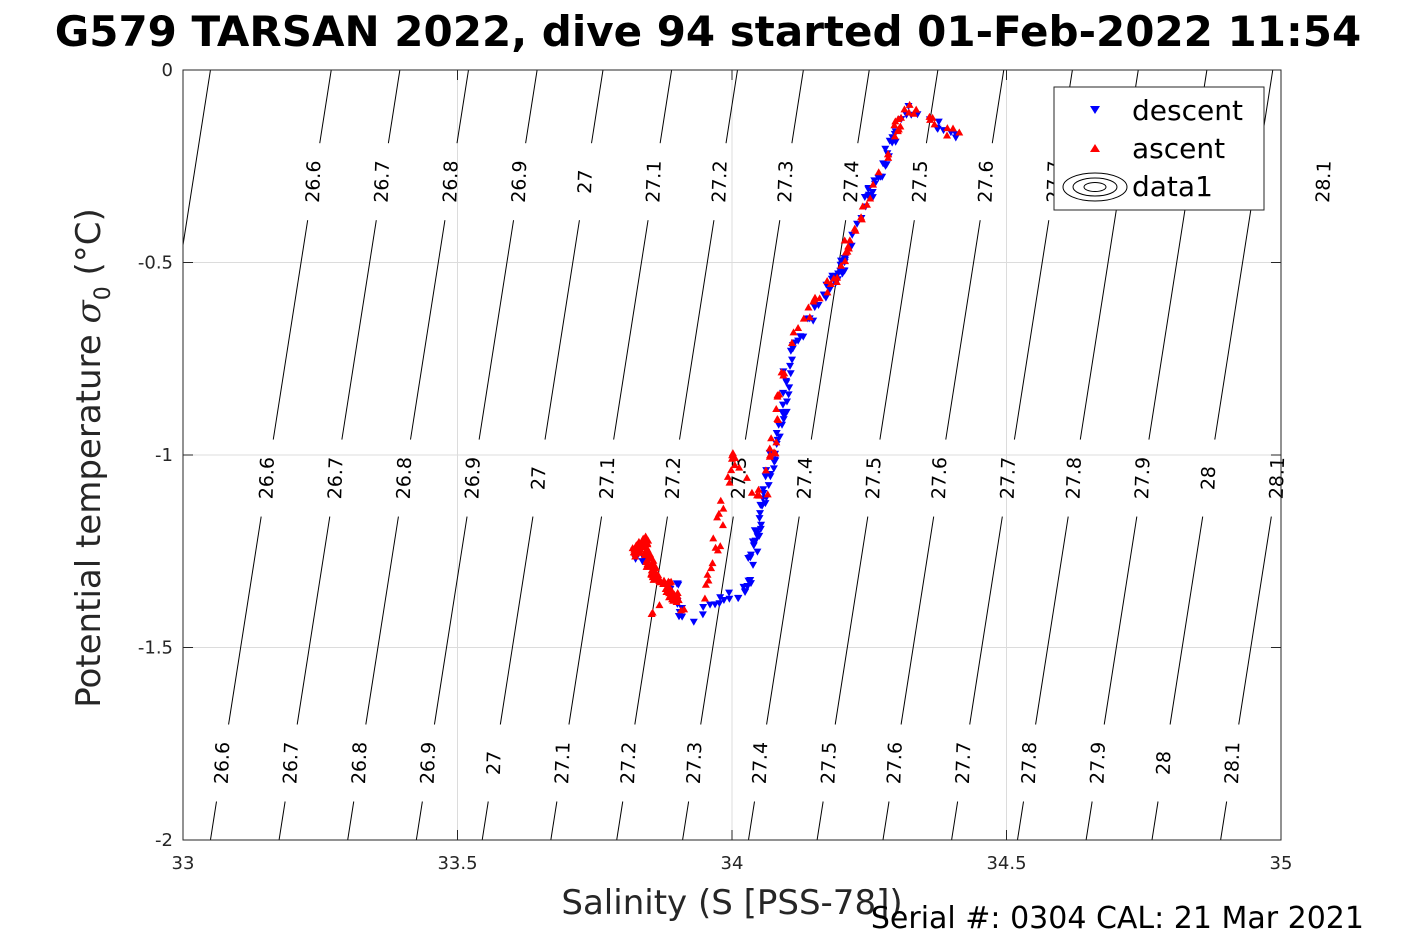 This screenshot has height=945, width=1417. Describe the element at coordinates (562, 762) in the screenshot. I see `density-contour-label: 27.1` at that location.